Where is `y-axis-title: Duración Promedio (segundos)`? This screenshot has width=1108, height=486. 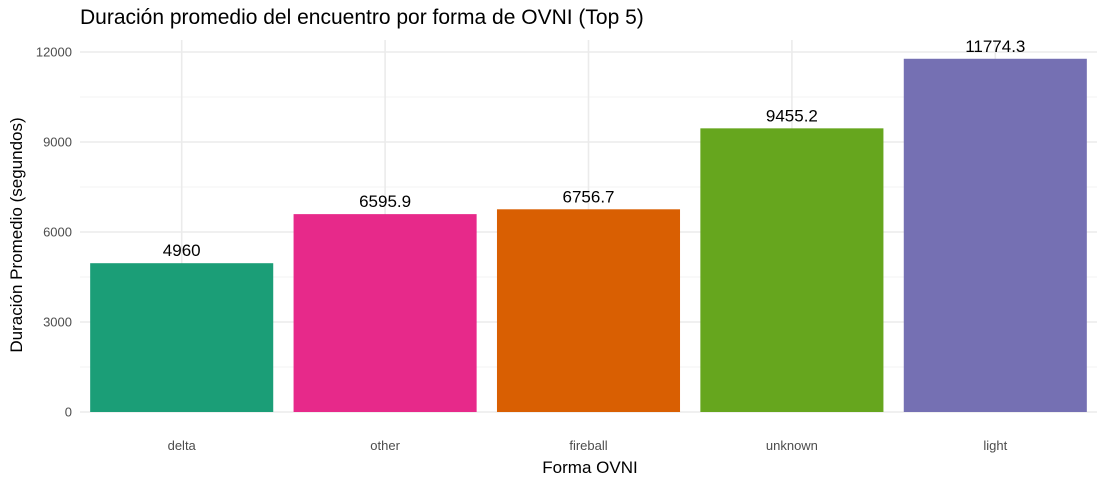 y-axis-title: Duración Promedio (segundos) is located at coordinates (16, 234).